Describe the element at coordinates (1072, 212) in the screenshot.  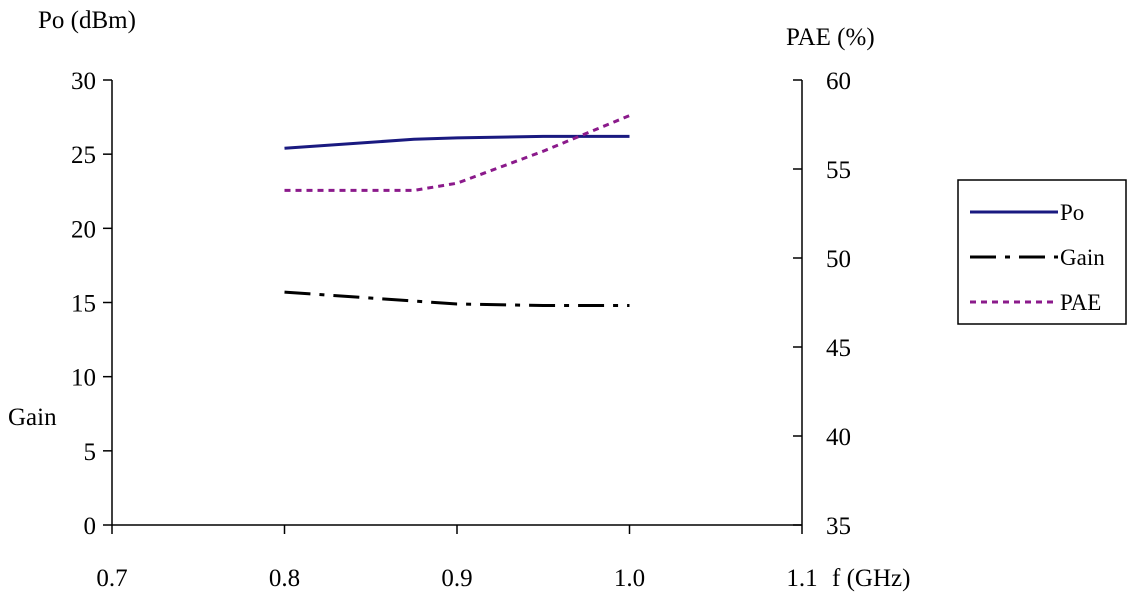
I see `legend-label-po: Po` at that location.